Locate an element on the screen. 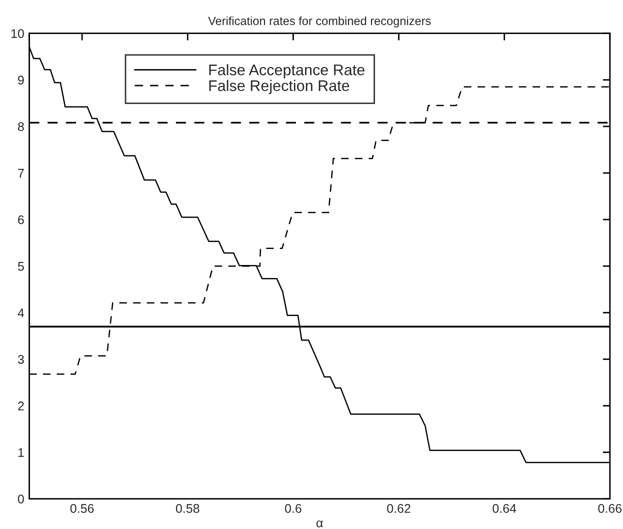 The image size is (623, 529). x-tick-label: 0.58 is located at coordinates (188, 508).